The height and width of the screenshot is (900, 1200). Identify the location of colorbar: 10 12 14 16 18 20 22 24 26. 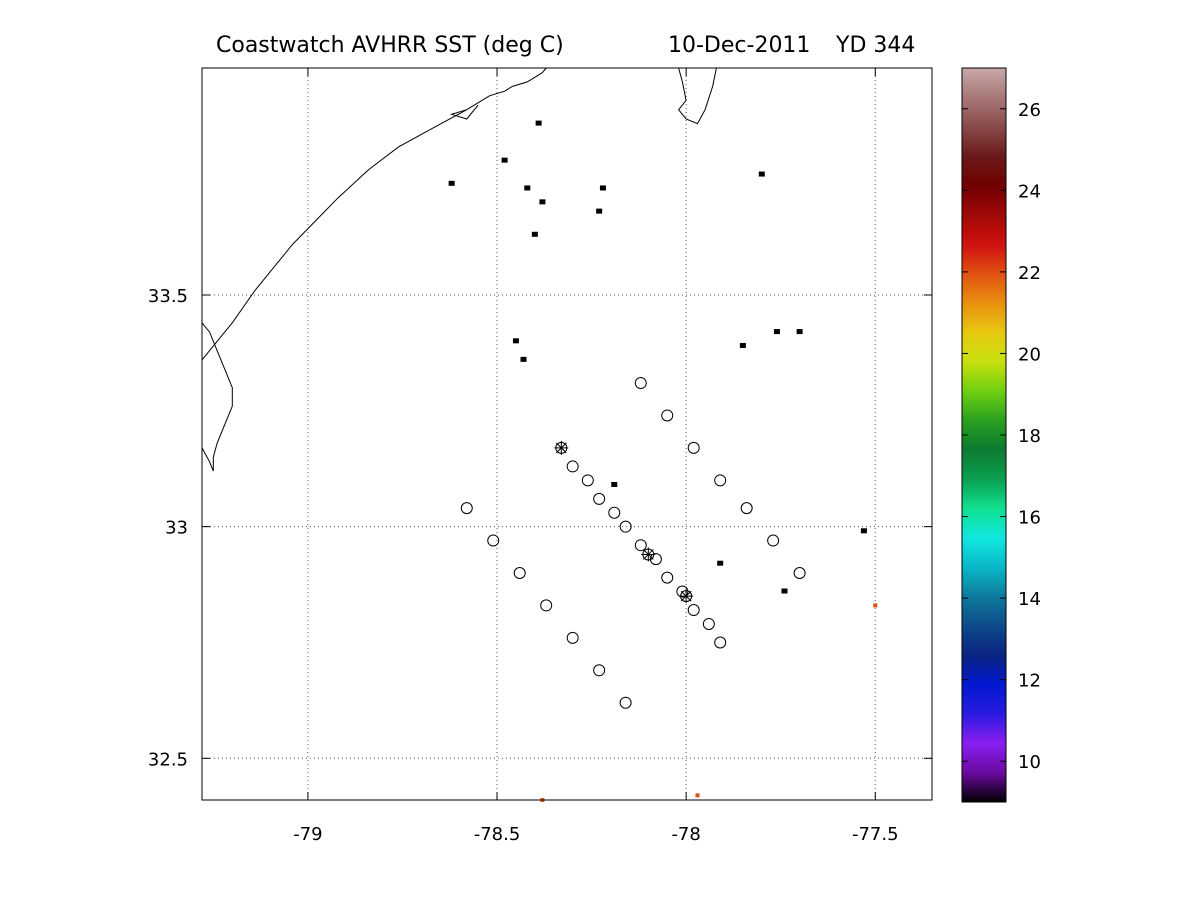
(1001, 435).